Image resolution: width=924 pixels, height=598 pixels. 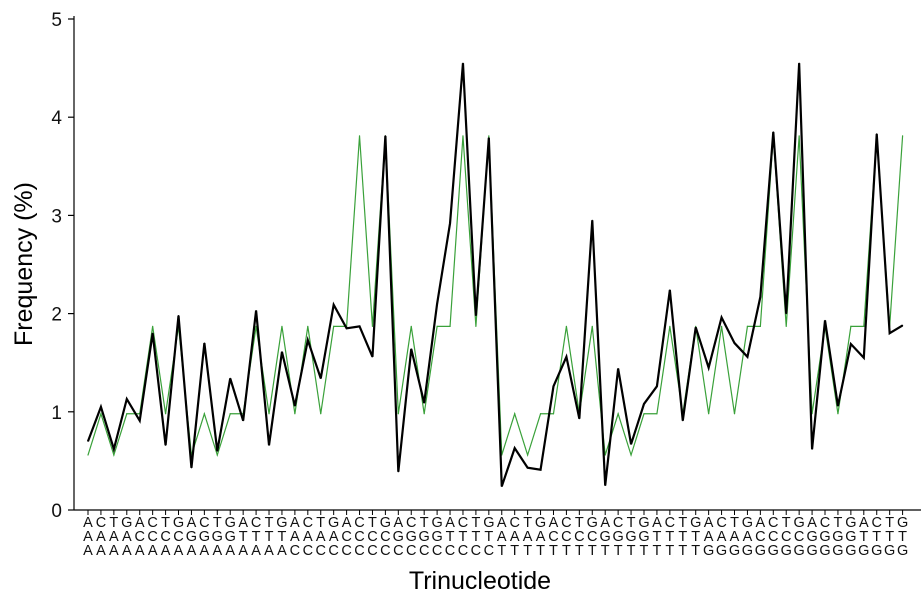 I want to click on x-axis-title: Trinucleotide, so click(x=480, y=581).